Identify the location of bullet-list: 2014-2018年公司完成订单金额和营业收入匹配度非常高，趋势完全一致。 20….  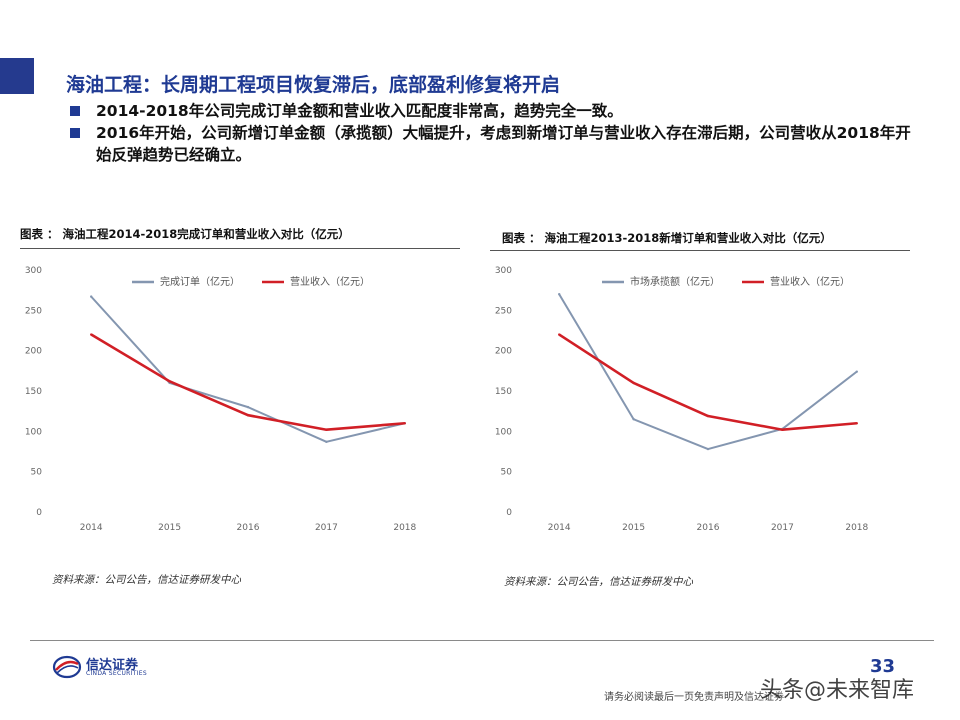
(496, 133).